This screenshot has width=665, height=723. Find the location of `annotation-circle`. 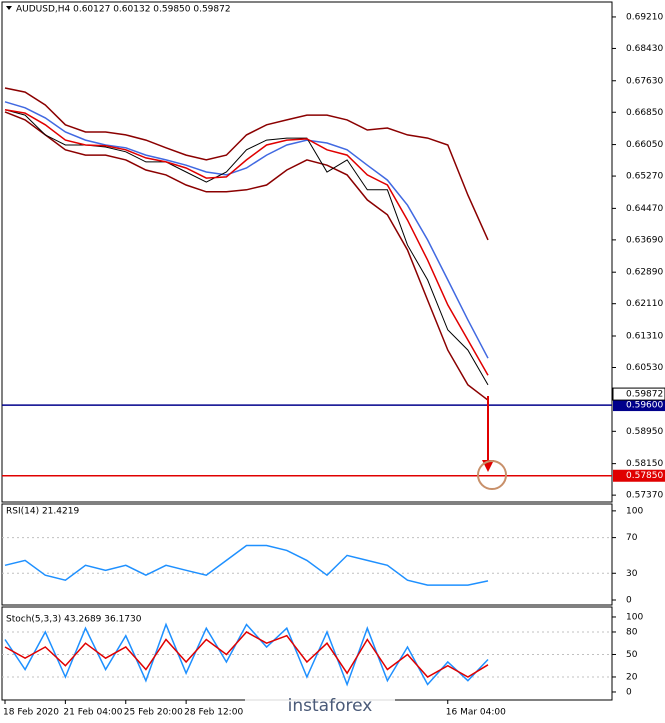

annotation-circle is located at coordinates (492, 475).